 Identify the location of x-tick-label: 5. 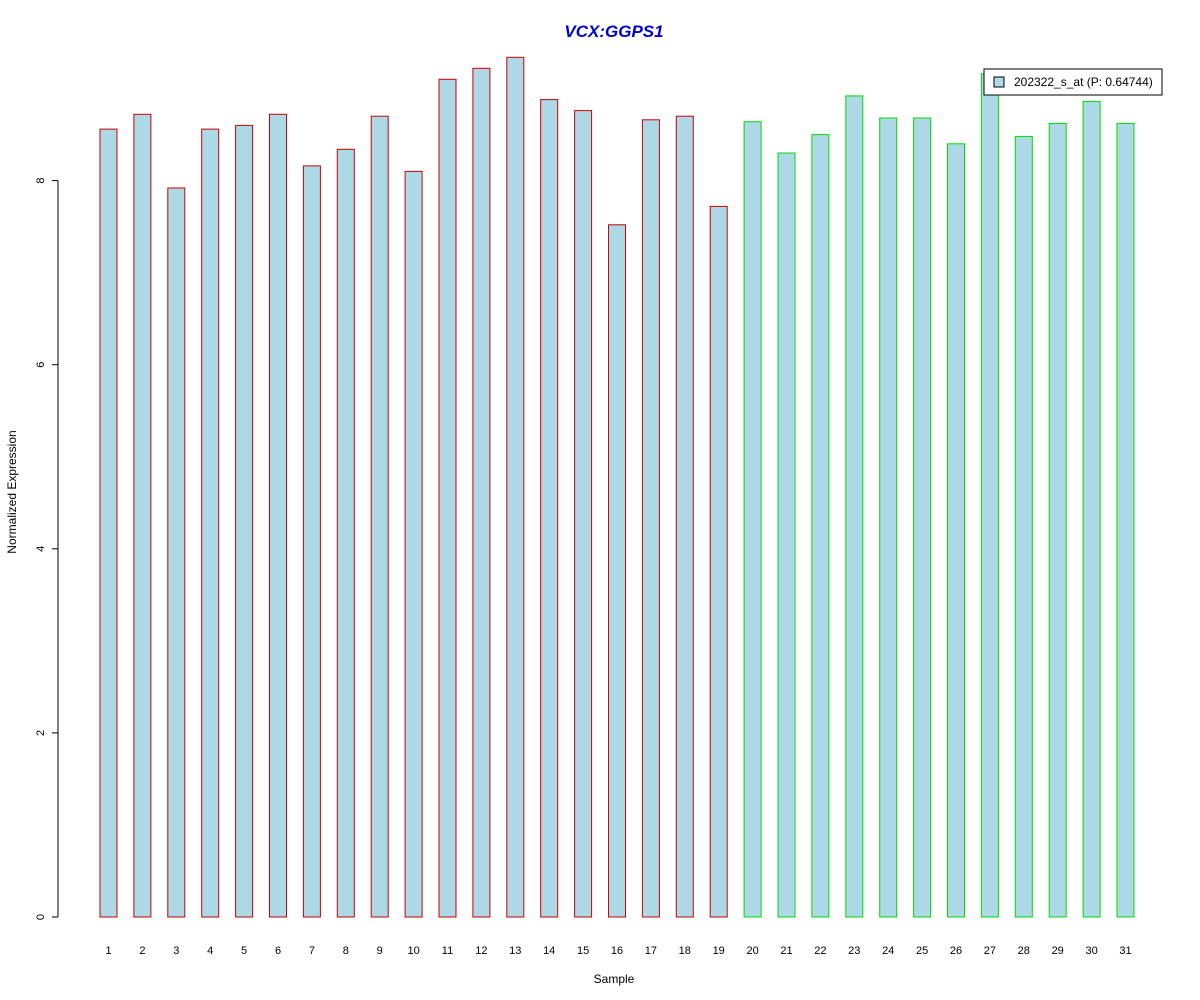
(244, 951).